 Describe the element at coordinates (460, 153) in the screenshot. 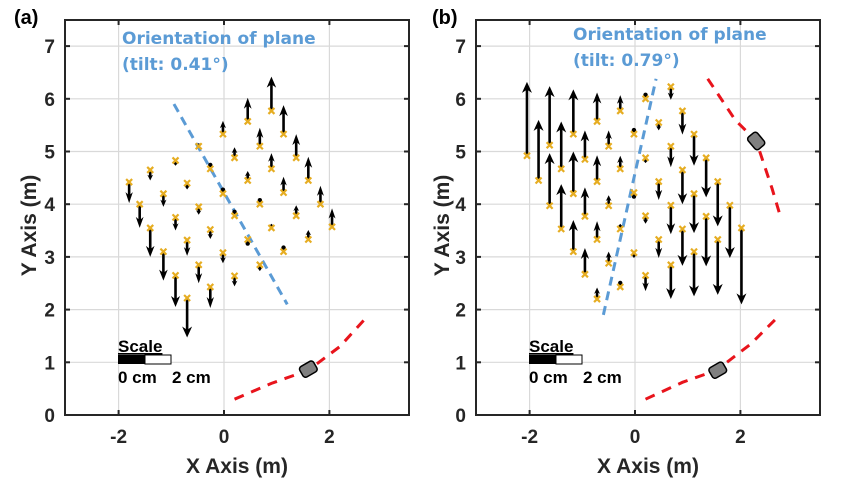

I see `y-tick-label: 5` at that location.